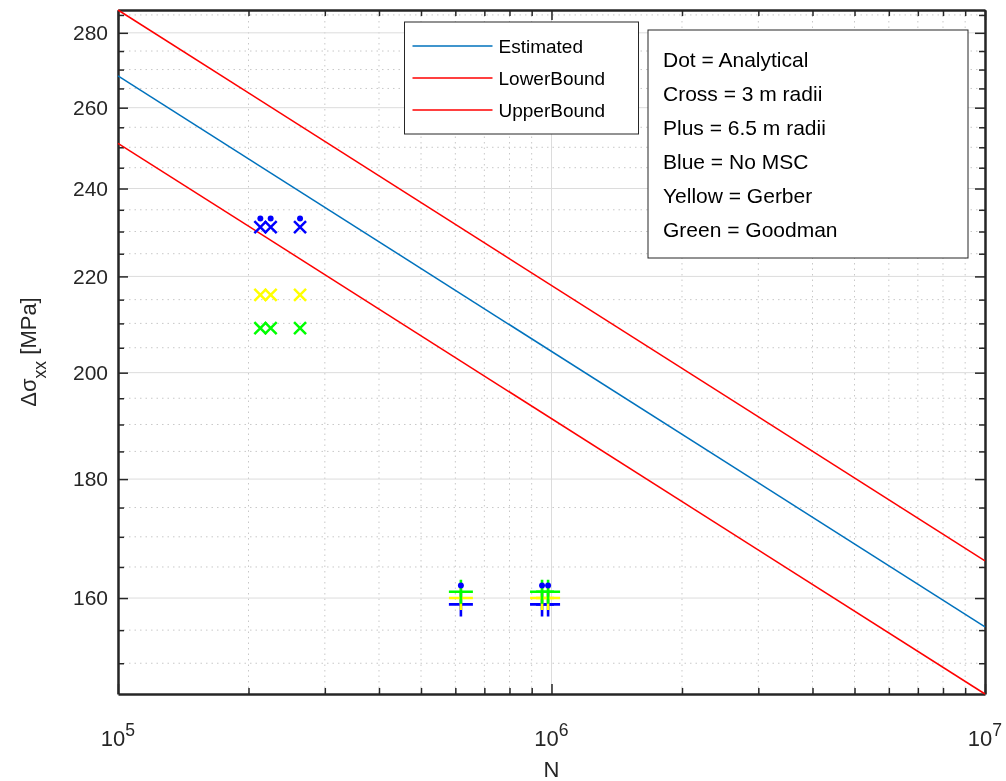 This screenshot has width=1006, height=781. What do you see at coordinates (551, 769) in the screenshot?
I see `x-axis-title: N` at bounding box center [551, 769].